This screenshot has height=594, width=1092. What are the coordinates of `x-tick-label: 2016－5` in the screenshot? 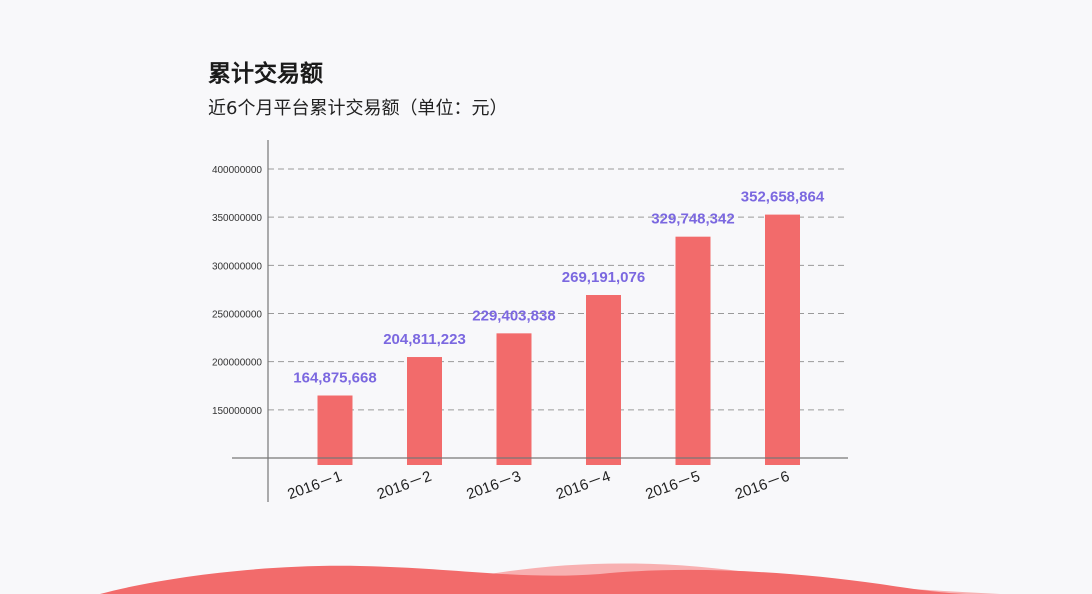 It's located at (672, 485).